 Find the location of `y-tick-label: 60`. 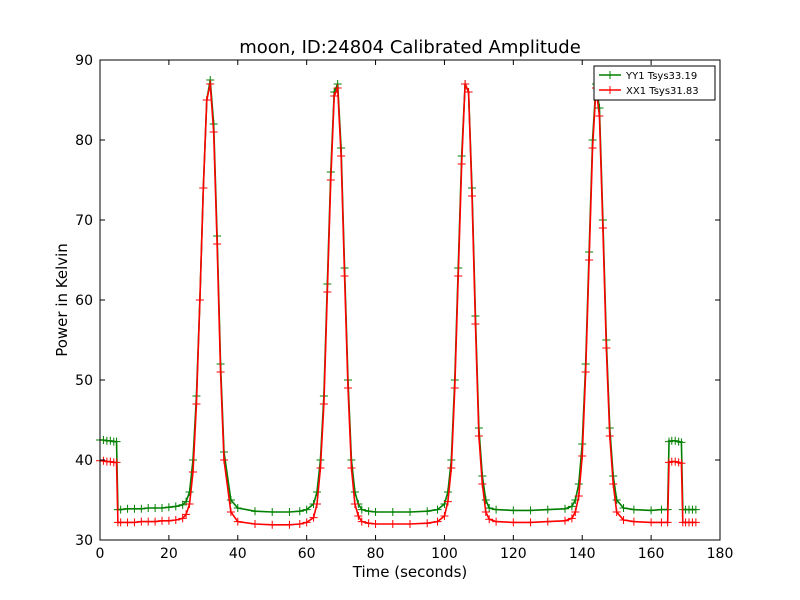

y-tick-label: 60 is located at coordinates (84, 301).